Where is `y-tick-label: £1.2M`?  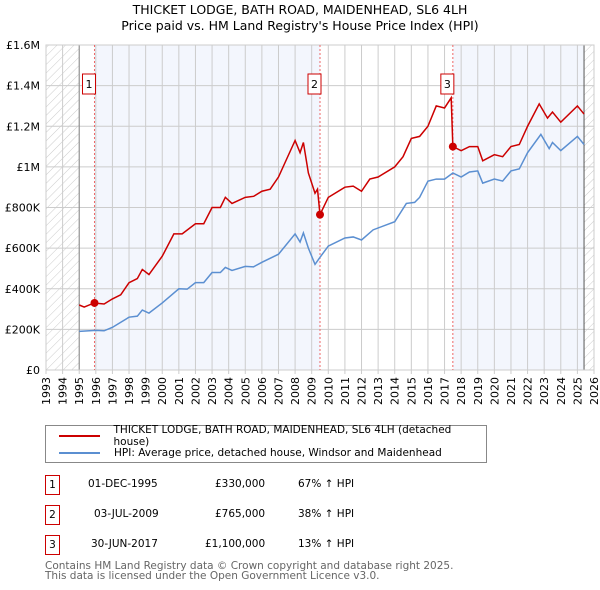 y-tick-label: £1.2M is located at coordinates (23, 126).